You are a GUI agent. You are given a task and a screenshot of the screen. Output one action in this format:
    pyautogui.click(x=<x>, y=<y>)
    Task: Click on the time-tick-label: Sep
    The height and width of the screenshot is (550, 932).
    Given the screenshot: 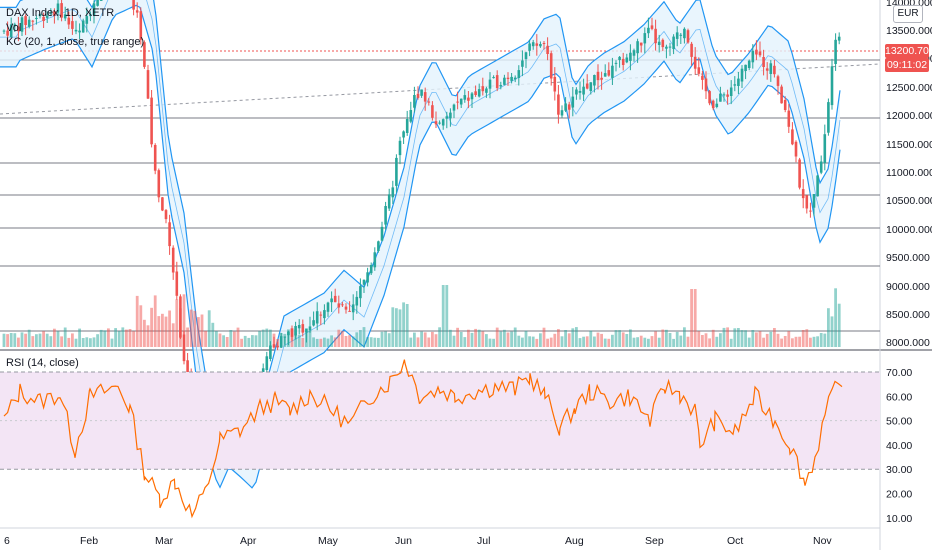 What is the action you would take?
    pyautogui.click(x=654, y=541)
    